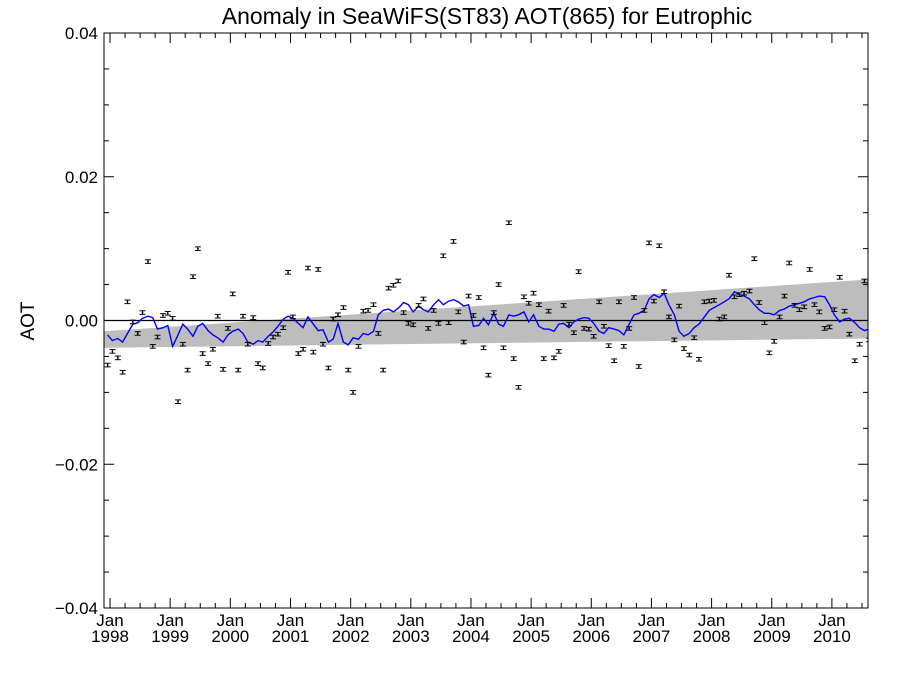 The height and width of the screenshot is (675, 900). I want to click on y-tick-label: 0.02, so click(81, 177).